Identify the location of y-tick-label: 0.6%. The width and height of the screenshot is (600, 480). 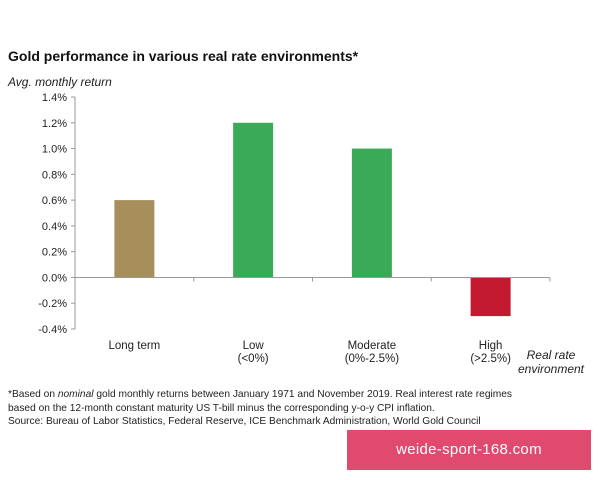
(54, 201).